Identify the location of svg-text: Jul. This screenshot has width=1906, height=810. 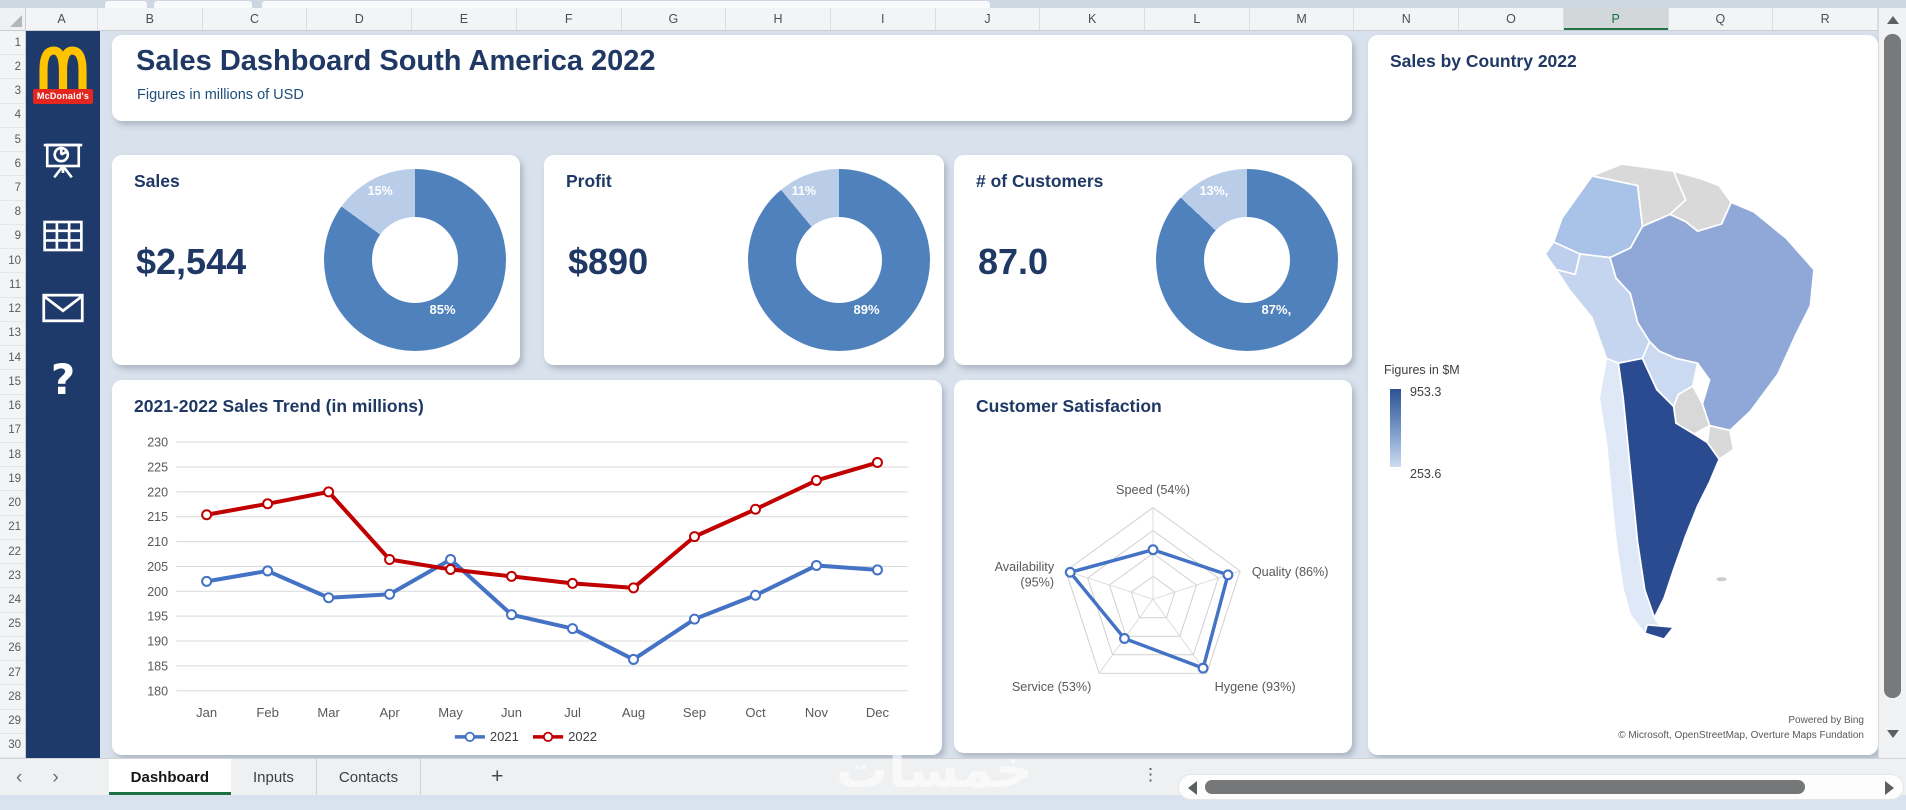
(572, 712).